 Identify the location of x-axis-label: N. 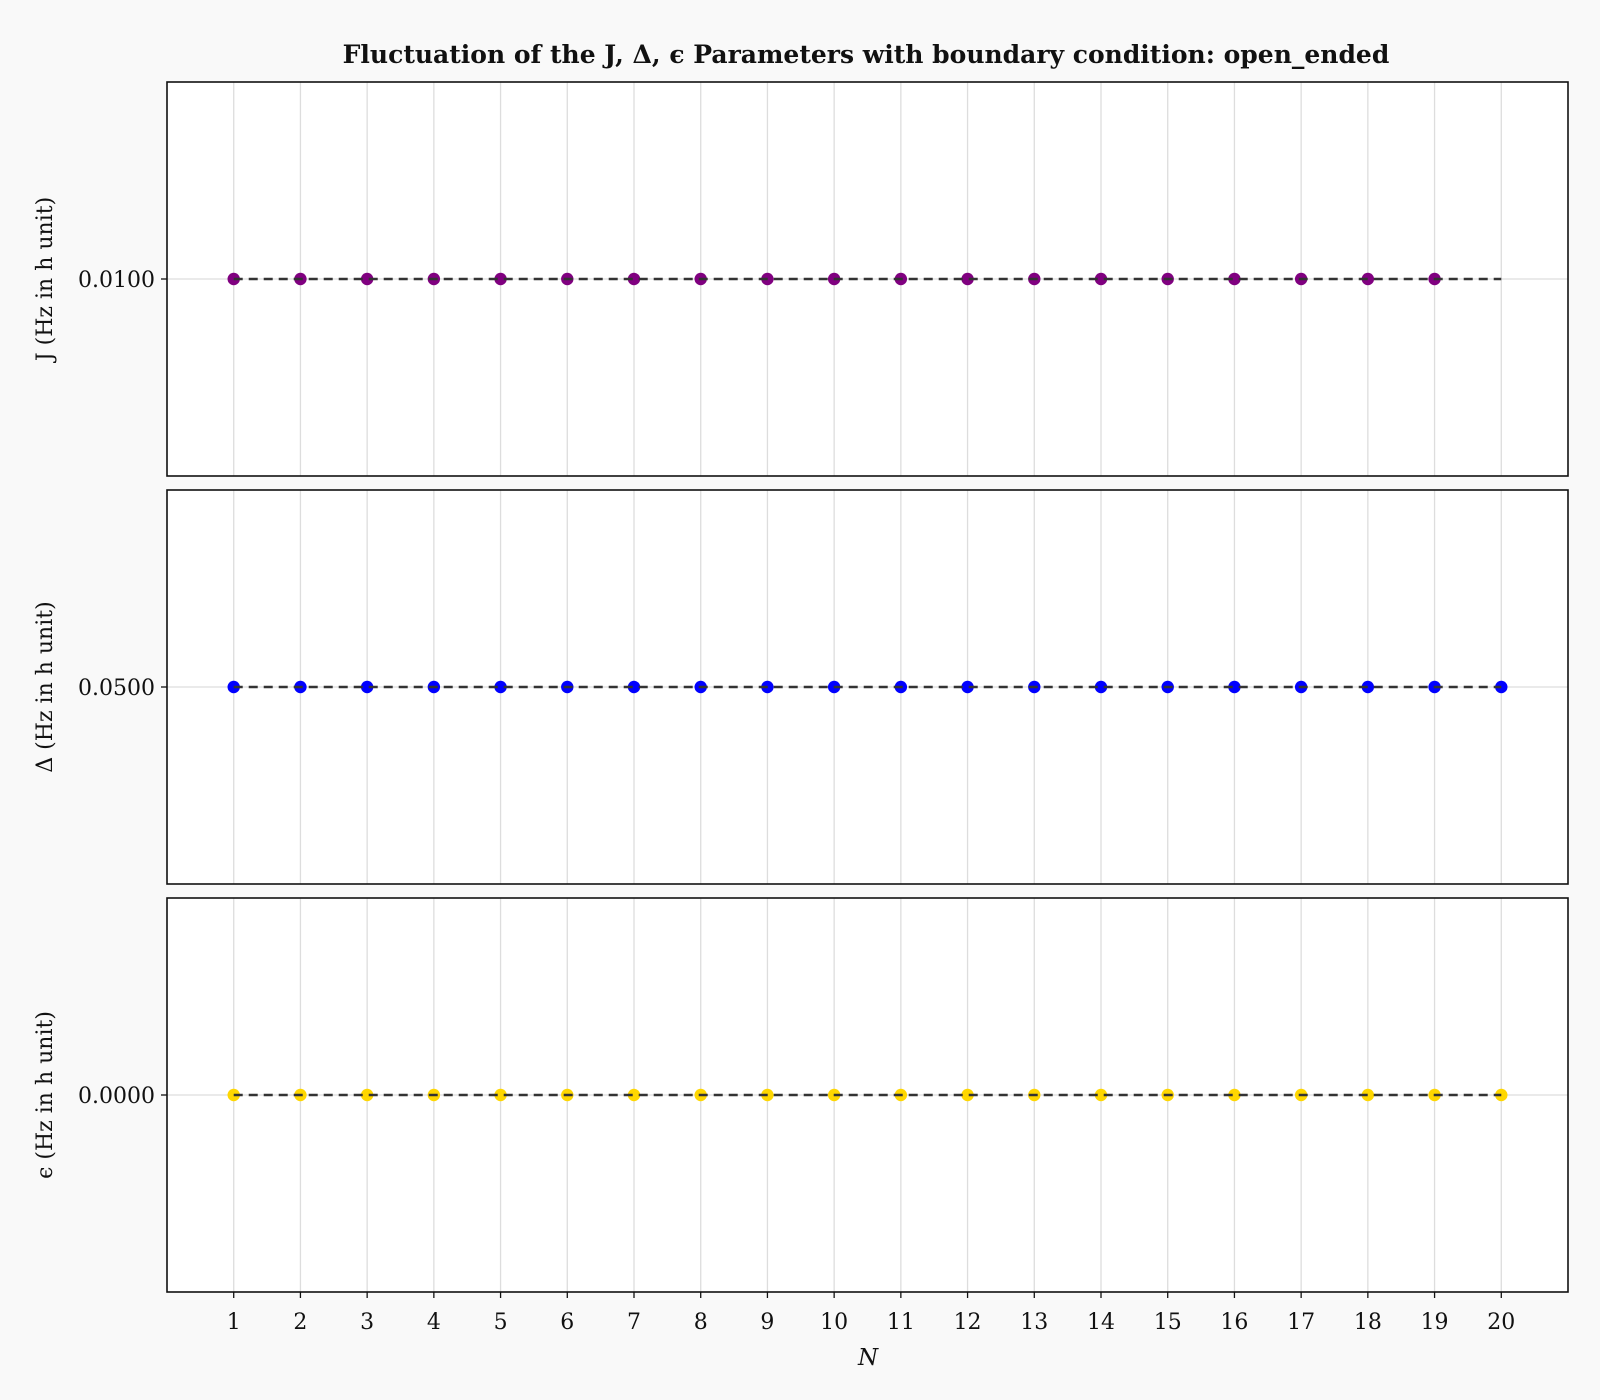
(868, 1358).